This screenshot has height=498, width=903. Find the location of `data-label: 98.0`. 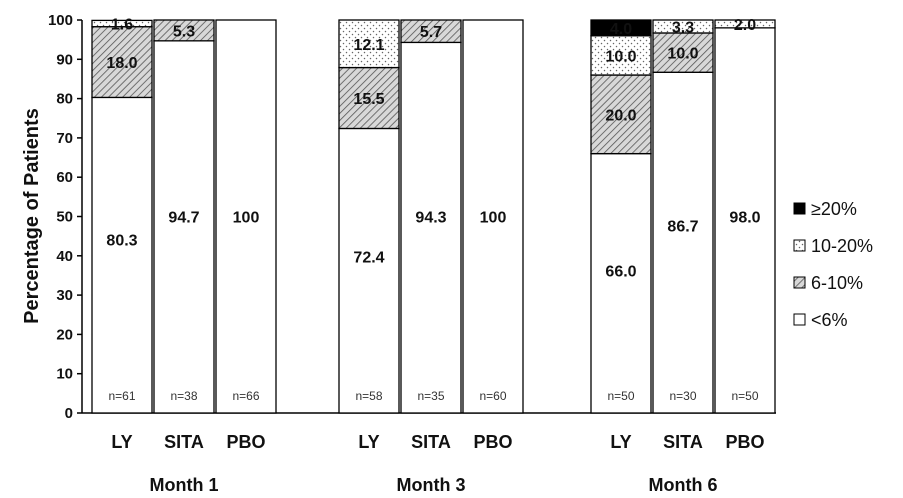

data-label: 98.0 is located at coordinates (744, 218).